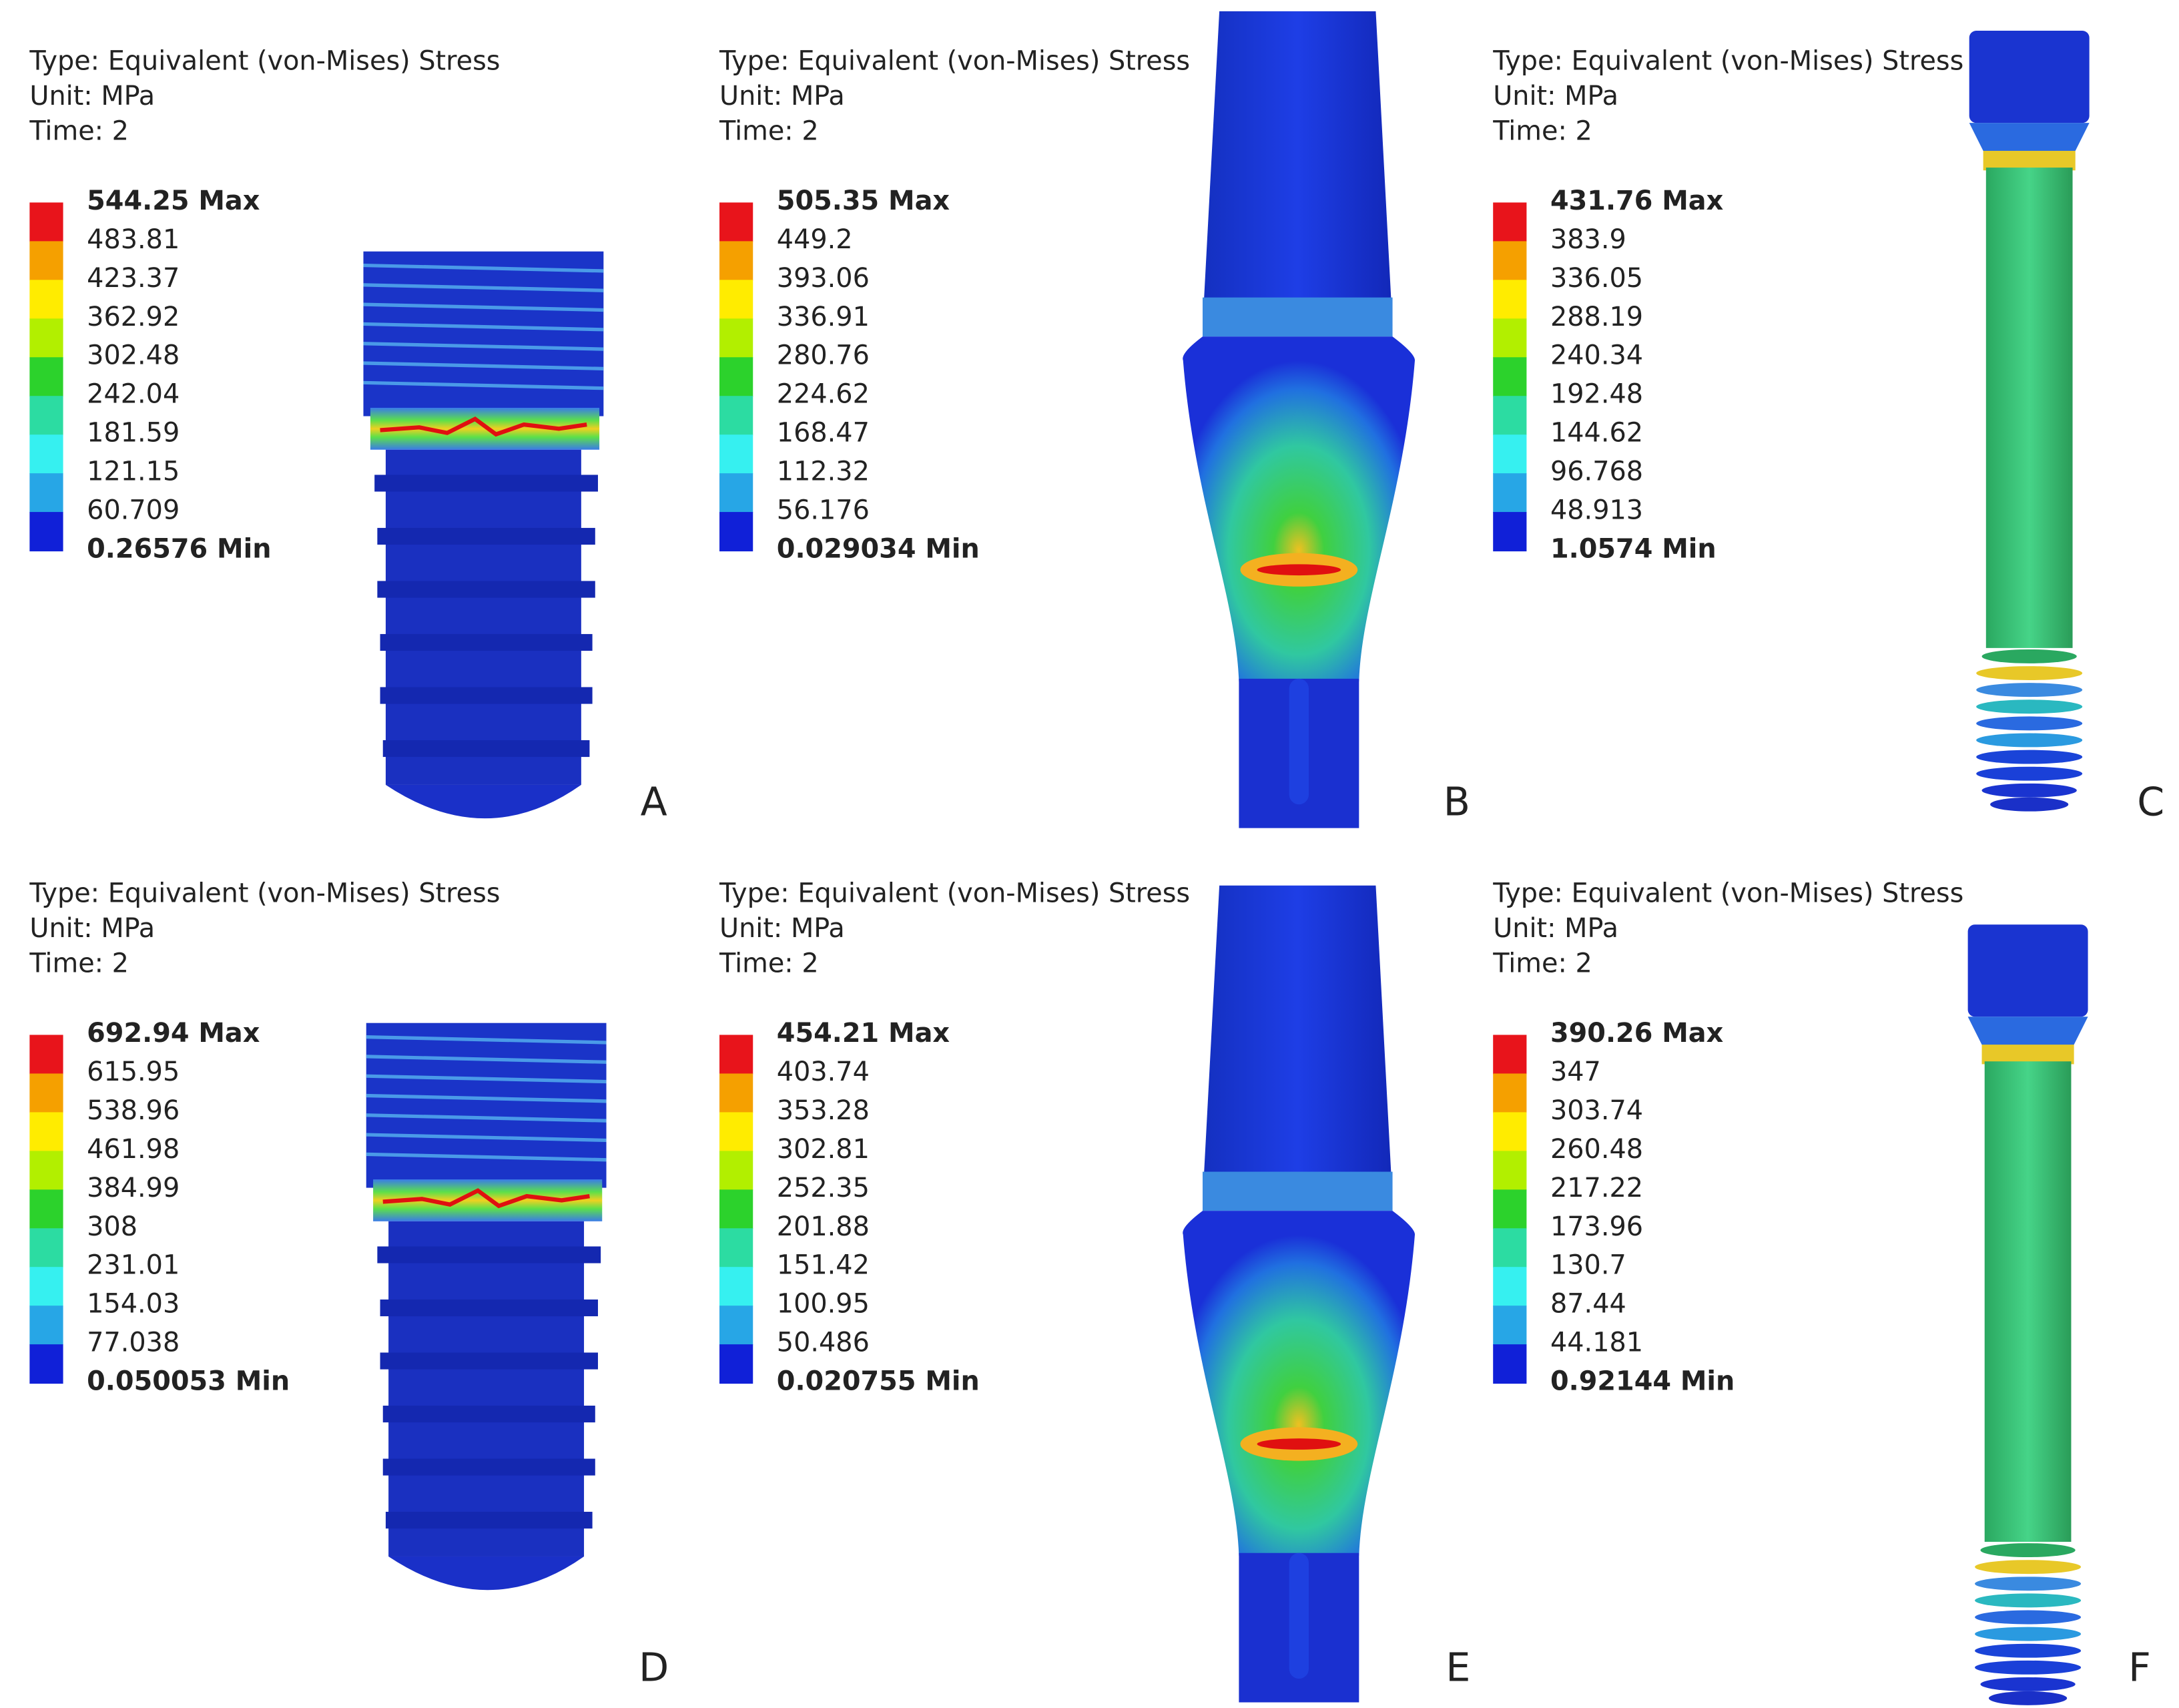 This screenshot has height=1708, width=2179. What do you see at coordinates (878, 1381) in the screenshot?
I see `legend-label: 0.020755 Min` at bounding box center [878, 1381].